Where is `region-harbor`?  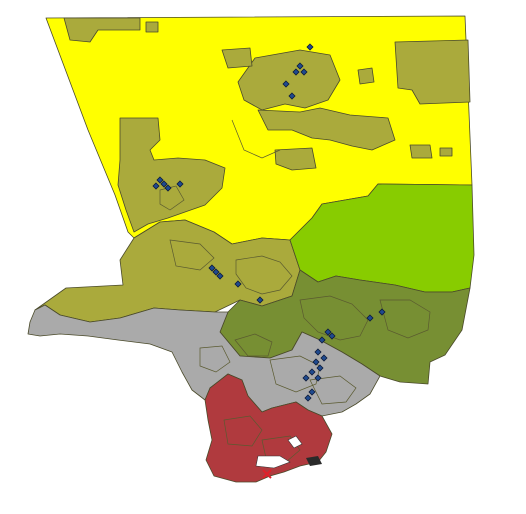
region-harbor is located at coordinates (268, 428).